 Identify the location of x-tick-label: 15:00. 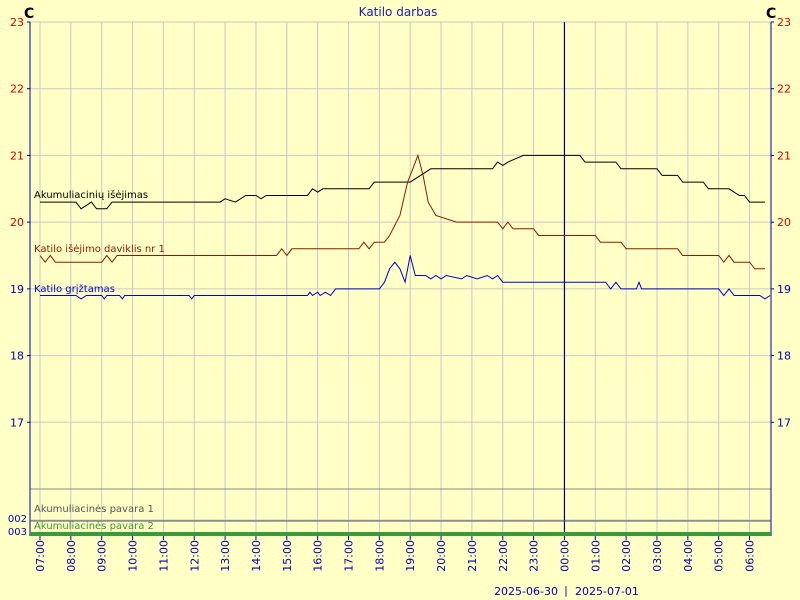
(287, 556).